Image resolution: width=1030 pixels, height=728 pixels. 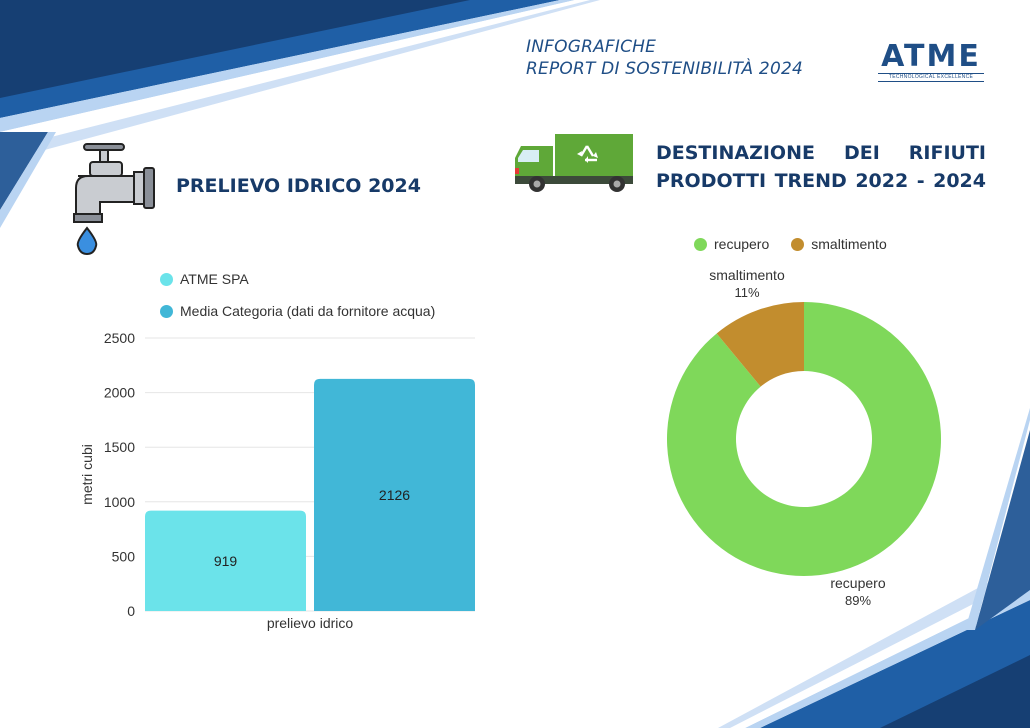 What do you see at coordinates (747, 275) in the screenshot?
I see `slice-label: smaltimento` at bounding box center [747, 275].